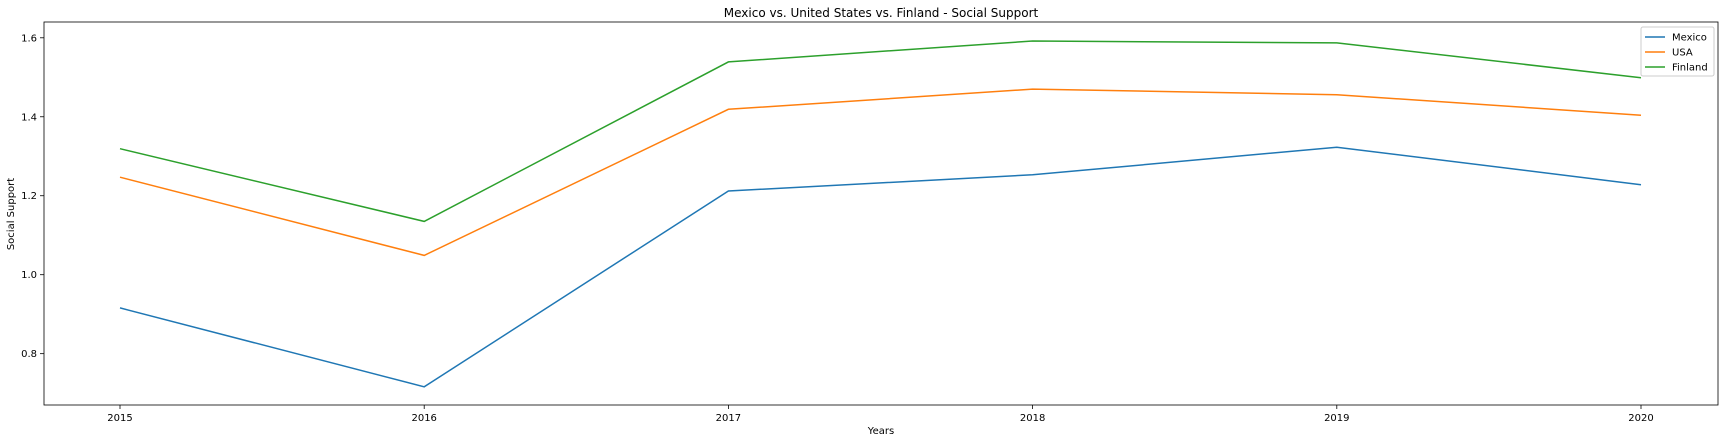  I want to click on legend-box, so click(1677, 51).